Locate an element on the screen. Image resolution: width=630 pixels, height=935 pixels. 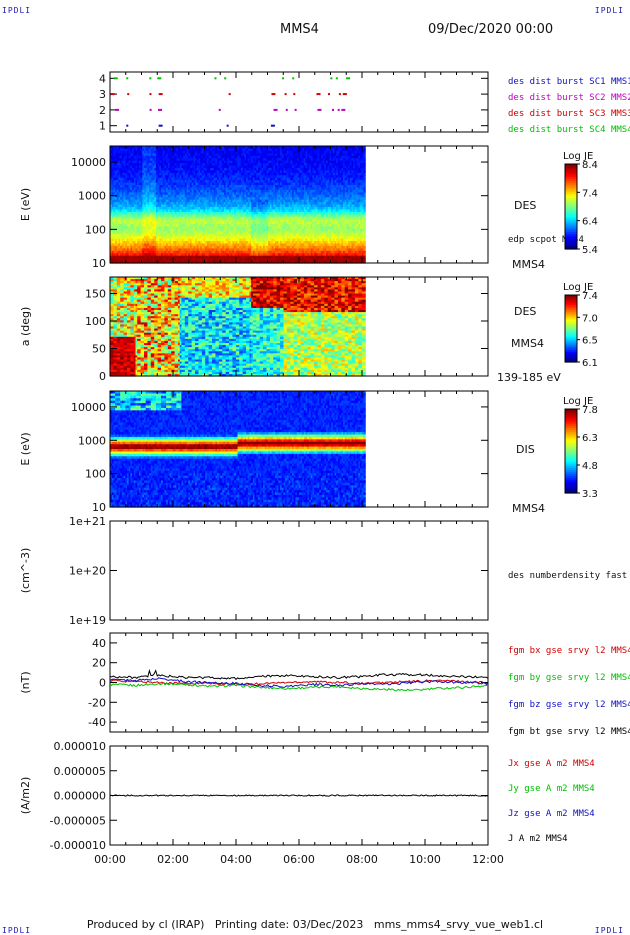
burst-y-tick-label: 3 is located at coordinates (102, 94).